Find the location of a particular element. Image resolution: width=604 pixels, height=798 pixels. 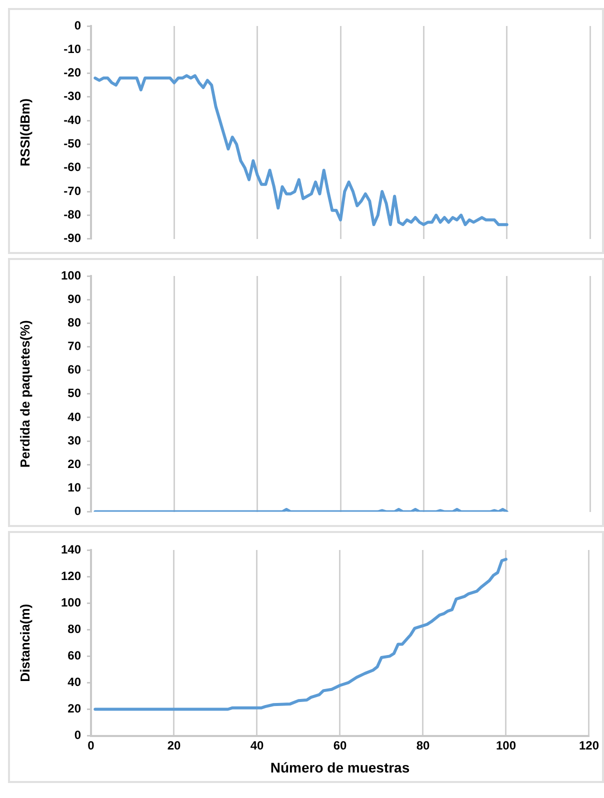

y-tick-label: 90 is located at coordinates (75, 299).